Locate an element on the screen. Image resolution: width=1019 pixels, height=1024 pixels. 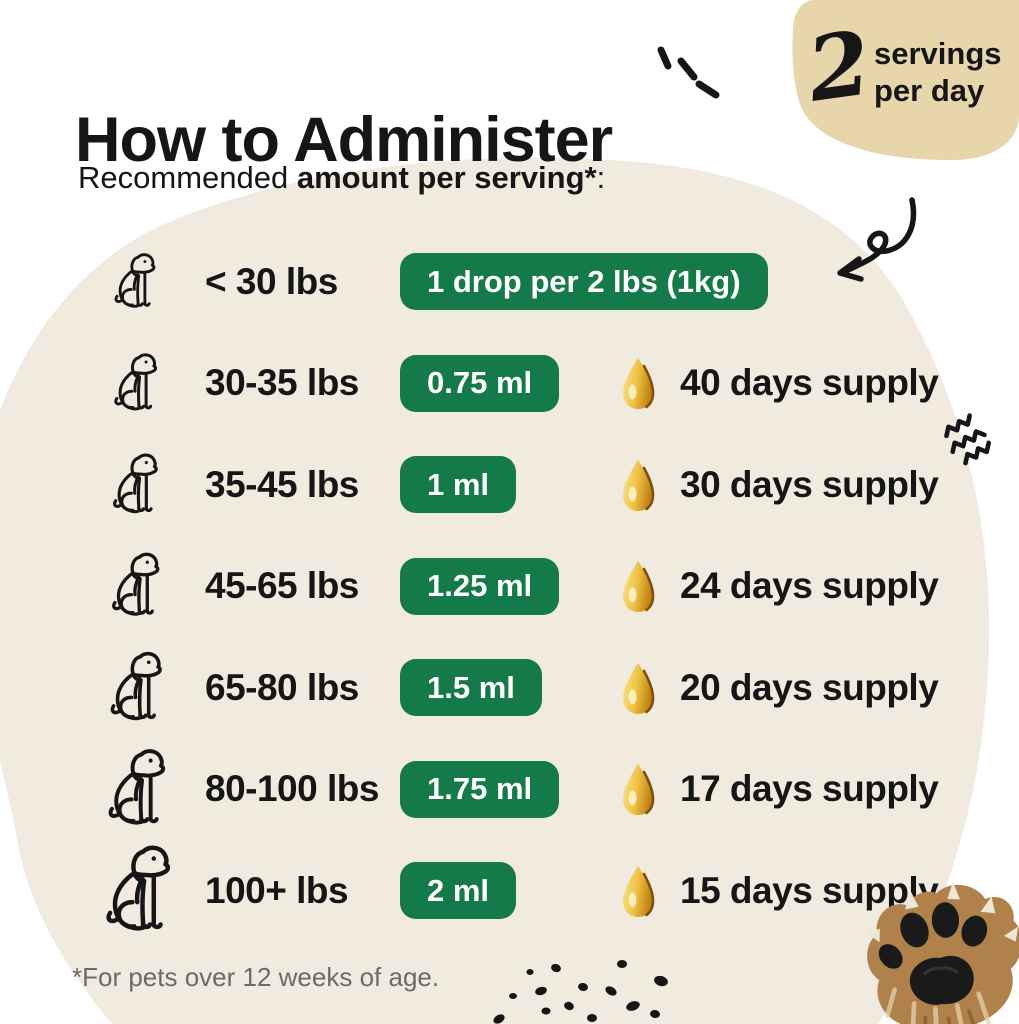
dosage-row: 80-100 lbs 1.75 ml 17 days supply is located at coordinates (520, 790).